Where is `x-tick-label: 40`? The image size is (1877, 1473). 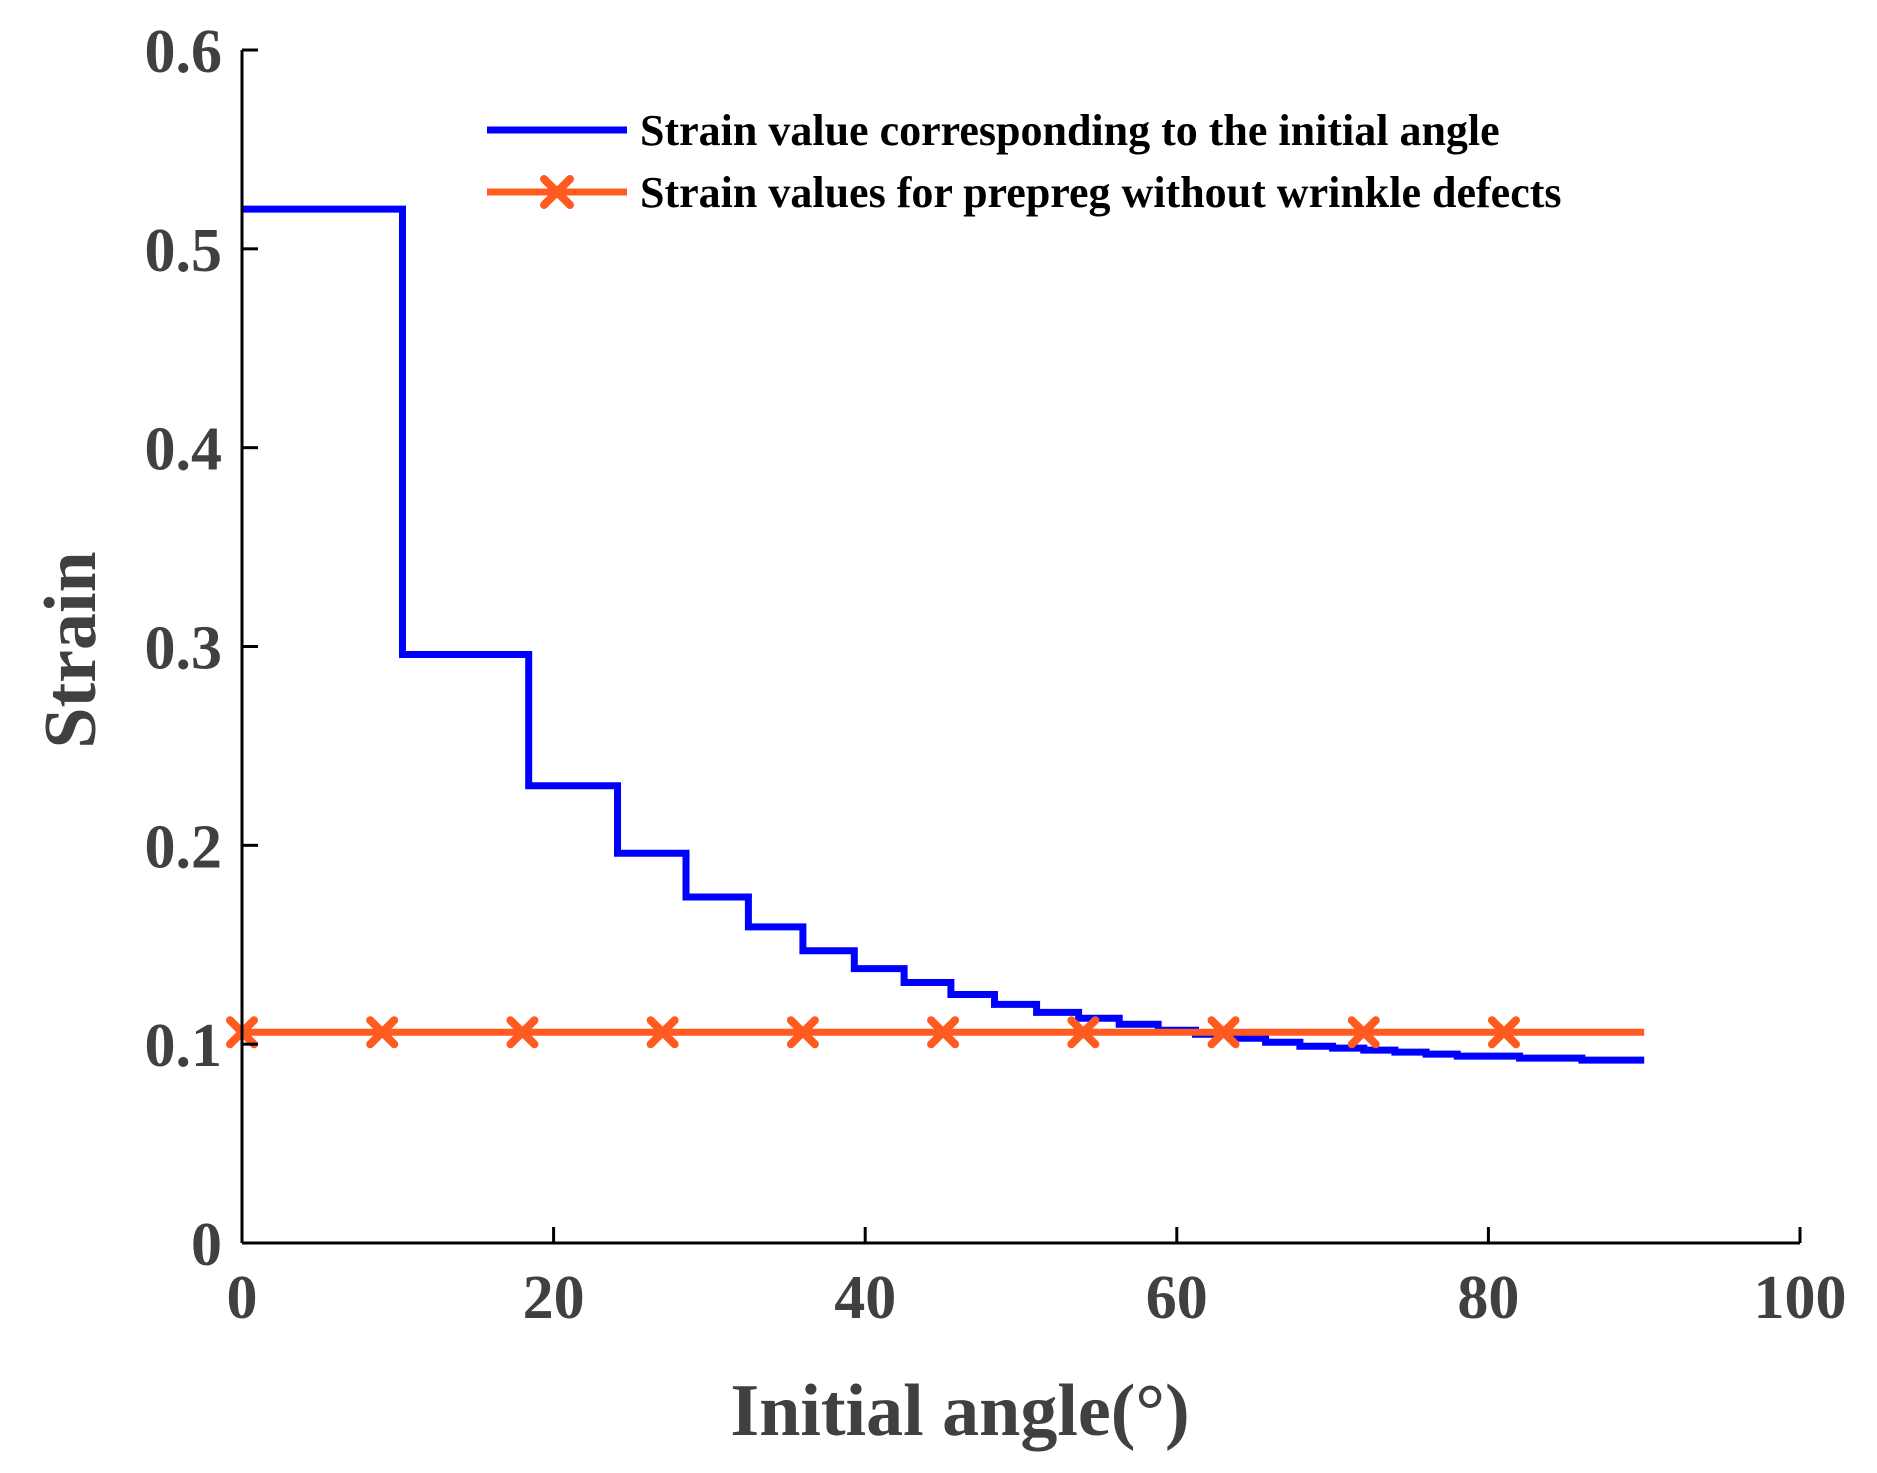 x-tick-label: 40 is located at coordinates (865, 1298).